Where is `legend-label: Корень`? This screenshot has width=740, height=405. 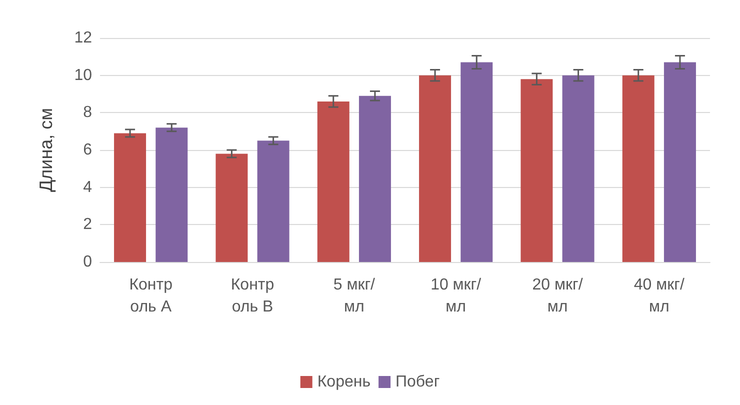 legend-label: Корень is located at coordinates (344, 382).